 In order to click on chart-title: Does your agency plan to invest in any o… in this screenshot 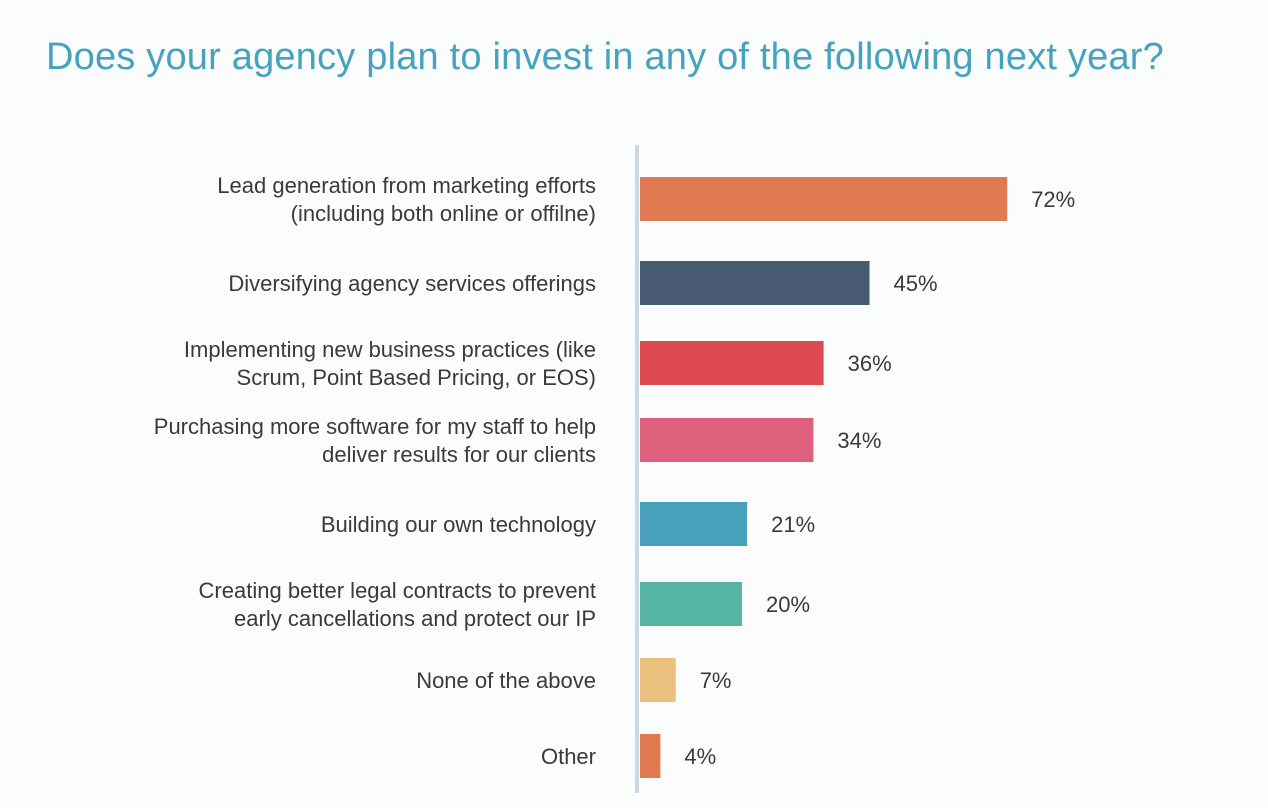, I will do `click(605, 57)`.